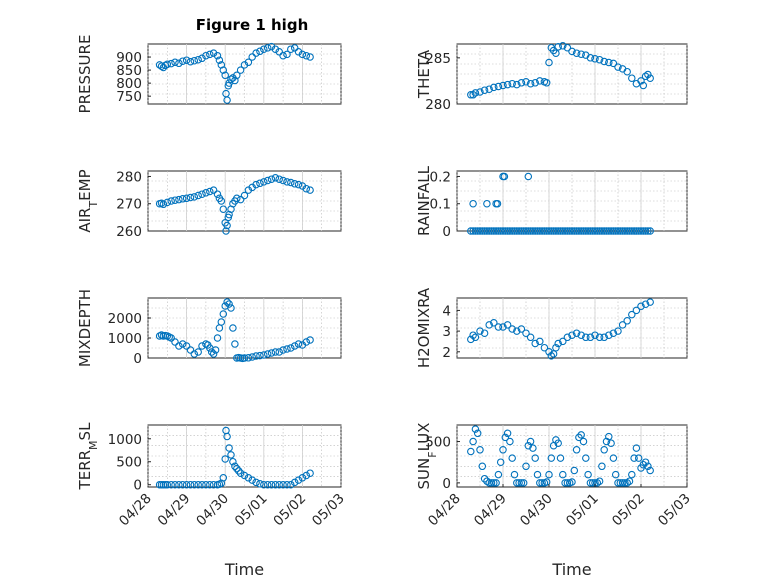  What do you see at coordinates (438, 59) in the screenshot?
I see `y-tick-label: 285` at bounding box center [438, 59].